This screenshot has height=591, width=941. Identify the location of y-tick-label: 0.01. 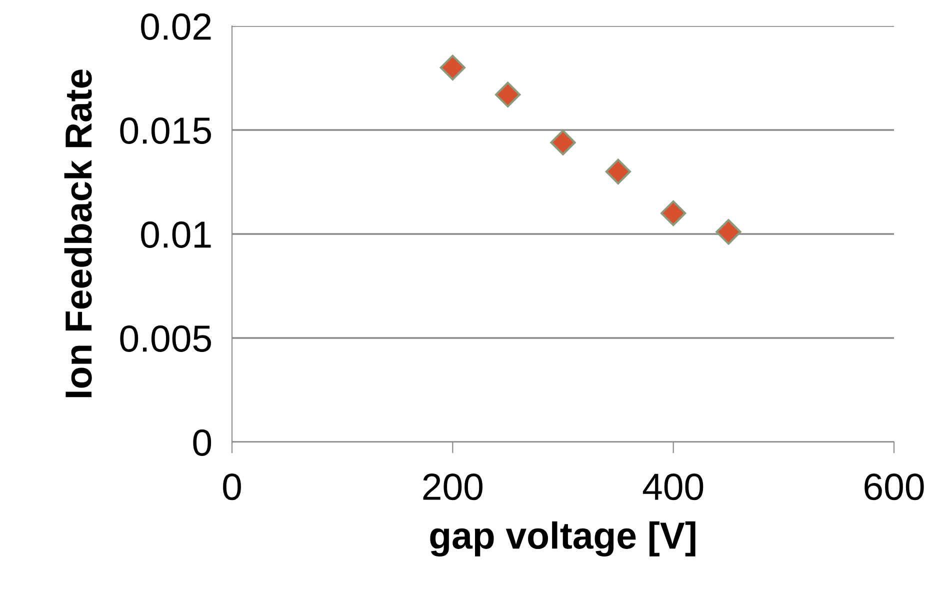
(176, 234).